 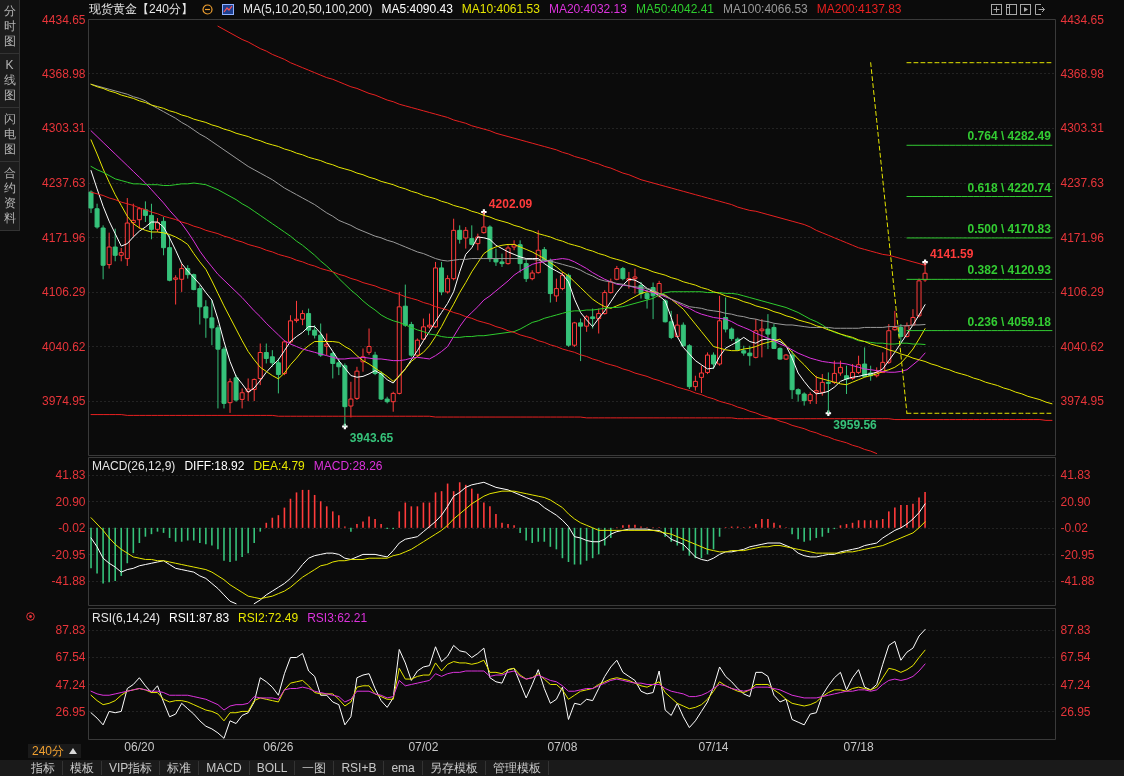 What do you see at coordinates (64, 237) in the screenshot?
I see `y-tick-label: 4171.96` at bounding box center [64, 237].